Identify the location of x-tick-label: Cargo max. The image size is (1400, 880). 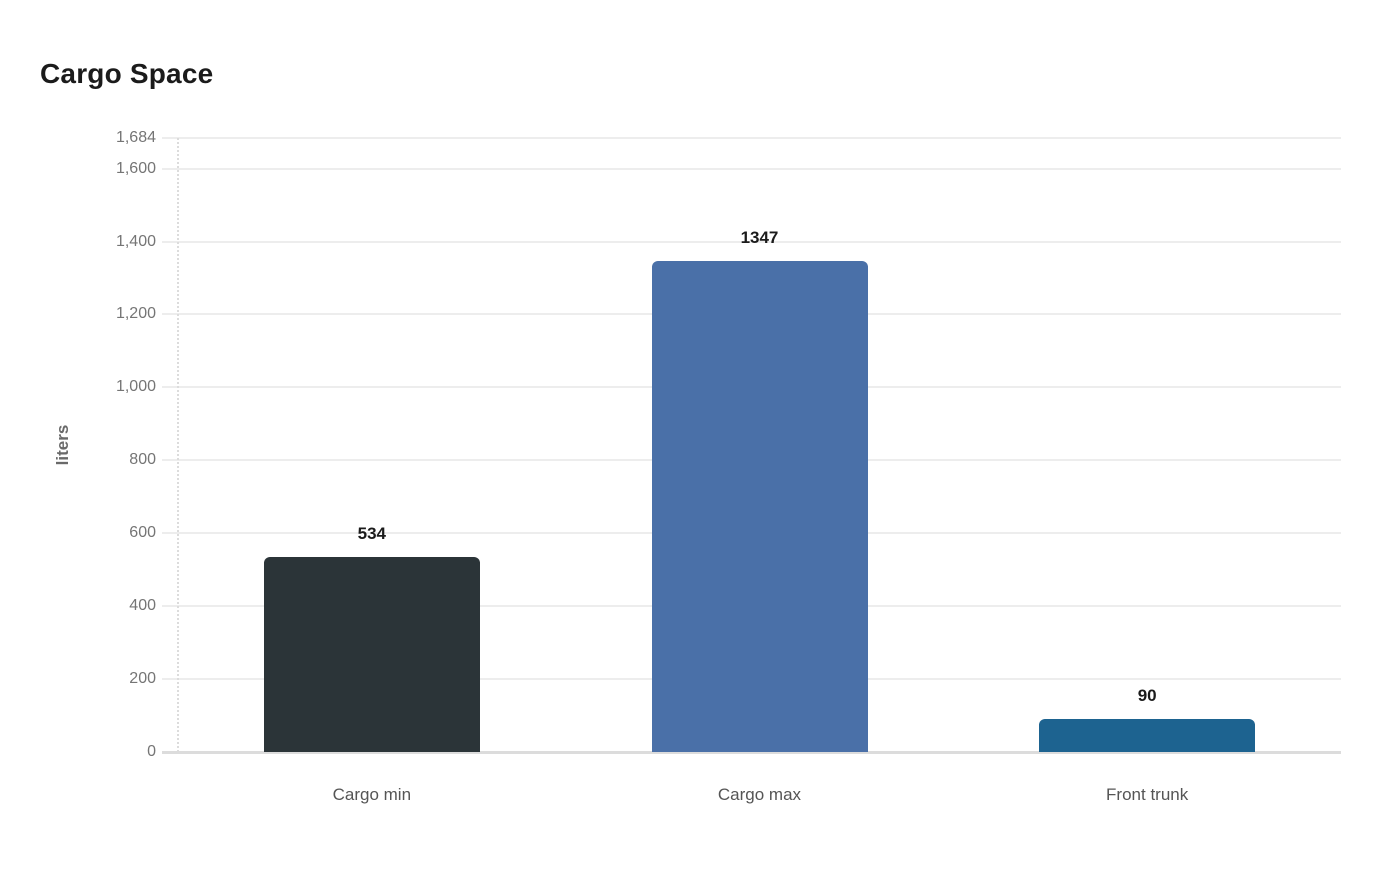
(759, 794).